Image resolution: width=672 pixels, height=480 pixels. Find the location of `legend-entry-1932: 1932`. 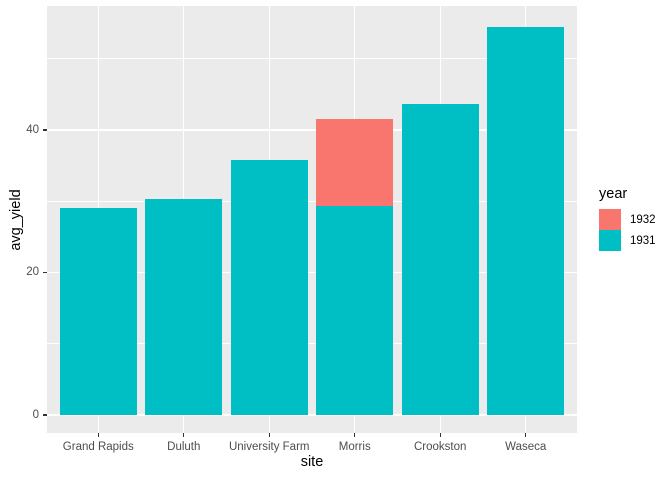

legend-entry-1932: 1932 is located at coordinates (627, 219).